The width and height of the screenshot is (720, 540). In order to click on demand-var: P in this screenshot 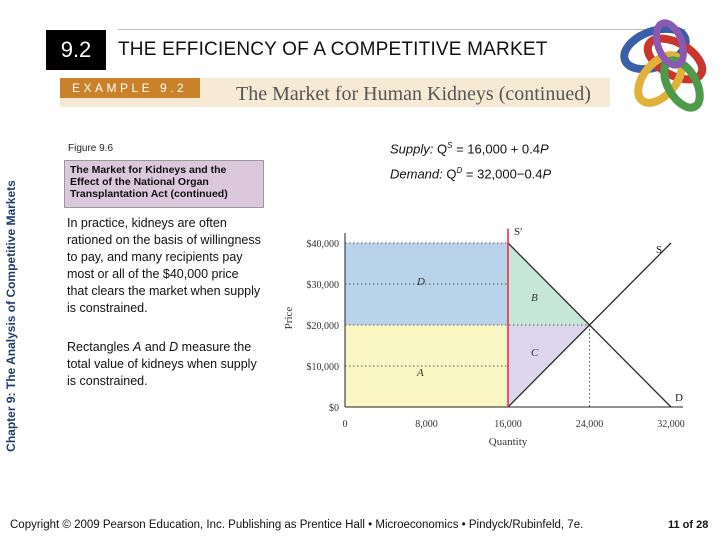, I will do `click(547, 174)`.